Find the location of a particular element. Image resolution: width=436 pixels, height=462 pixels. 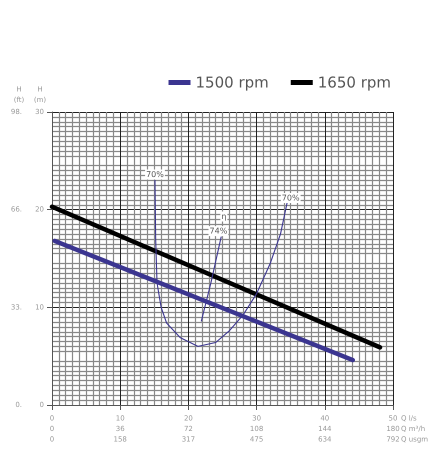

annotation: η is located at coordinates (223, 217).